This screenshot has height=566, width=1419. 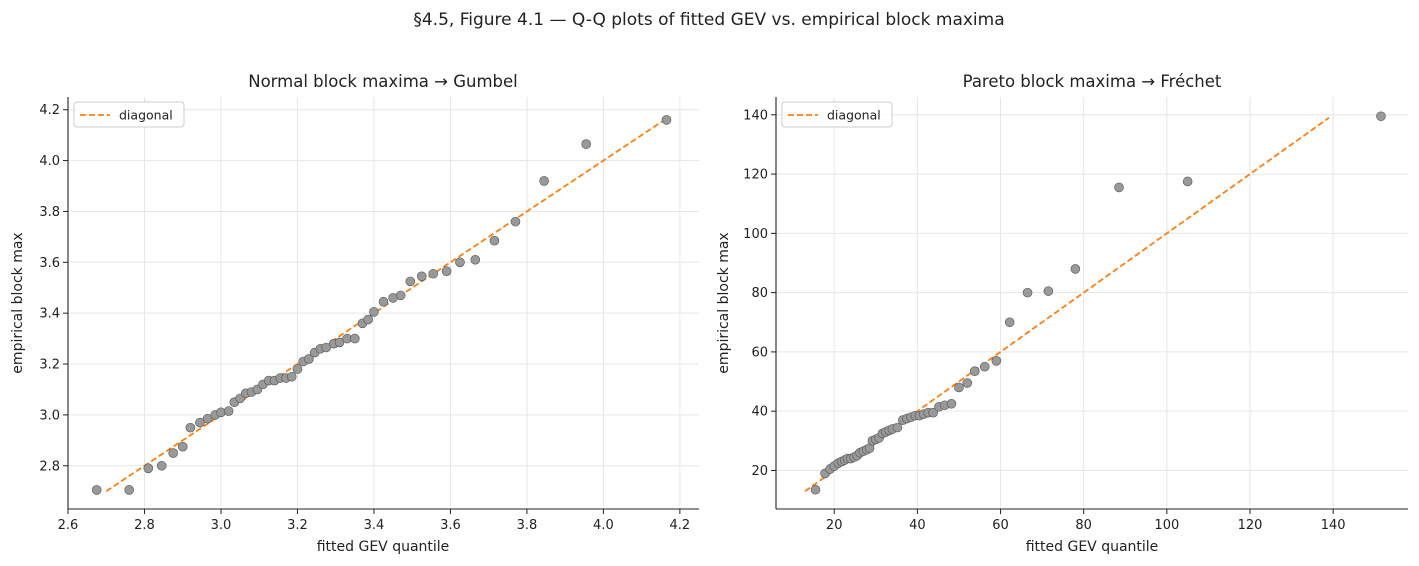 What do you see at coordinates (383, 81) in the screenshot?
I see `panel-left-title: Normal block maxima → Gumbel` at bounding box center [383, 81].